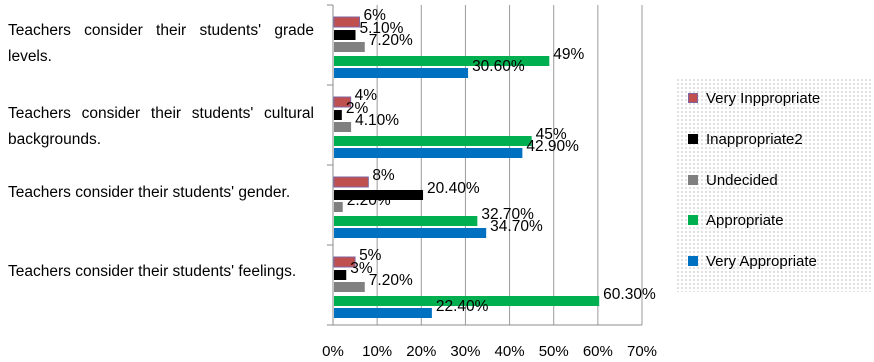 This screenshot has height=362, width=874. Describe the element at coordinates (693, 220) in the screenshot. I see `legend-swatch-appropriate` at that location.